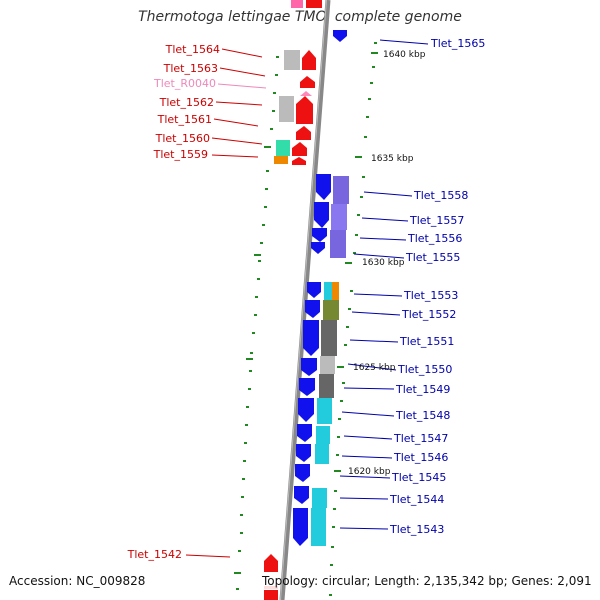 This screenshot has width=600, height=600. Describe the element at coordinates (432, 257) in the screenshot. I see `gene-label-right: Tlet_1555` at that location.